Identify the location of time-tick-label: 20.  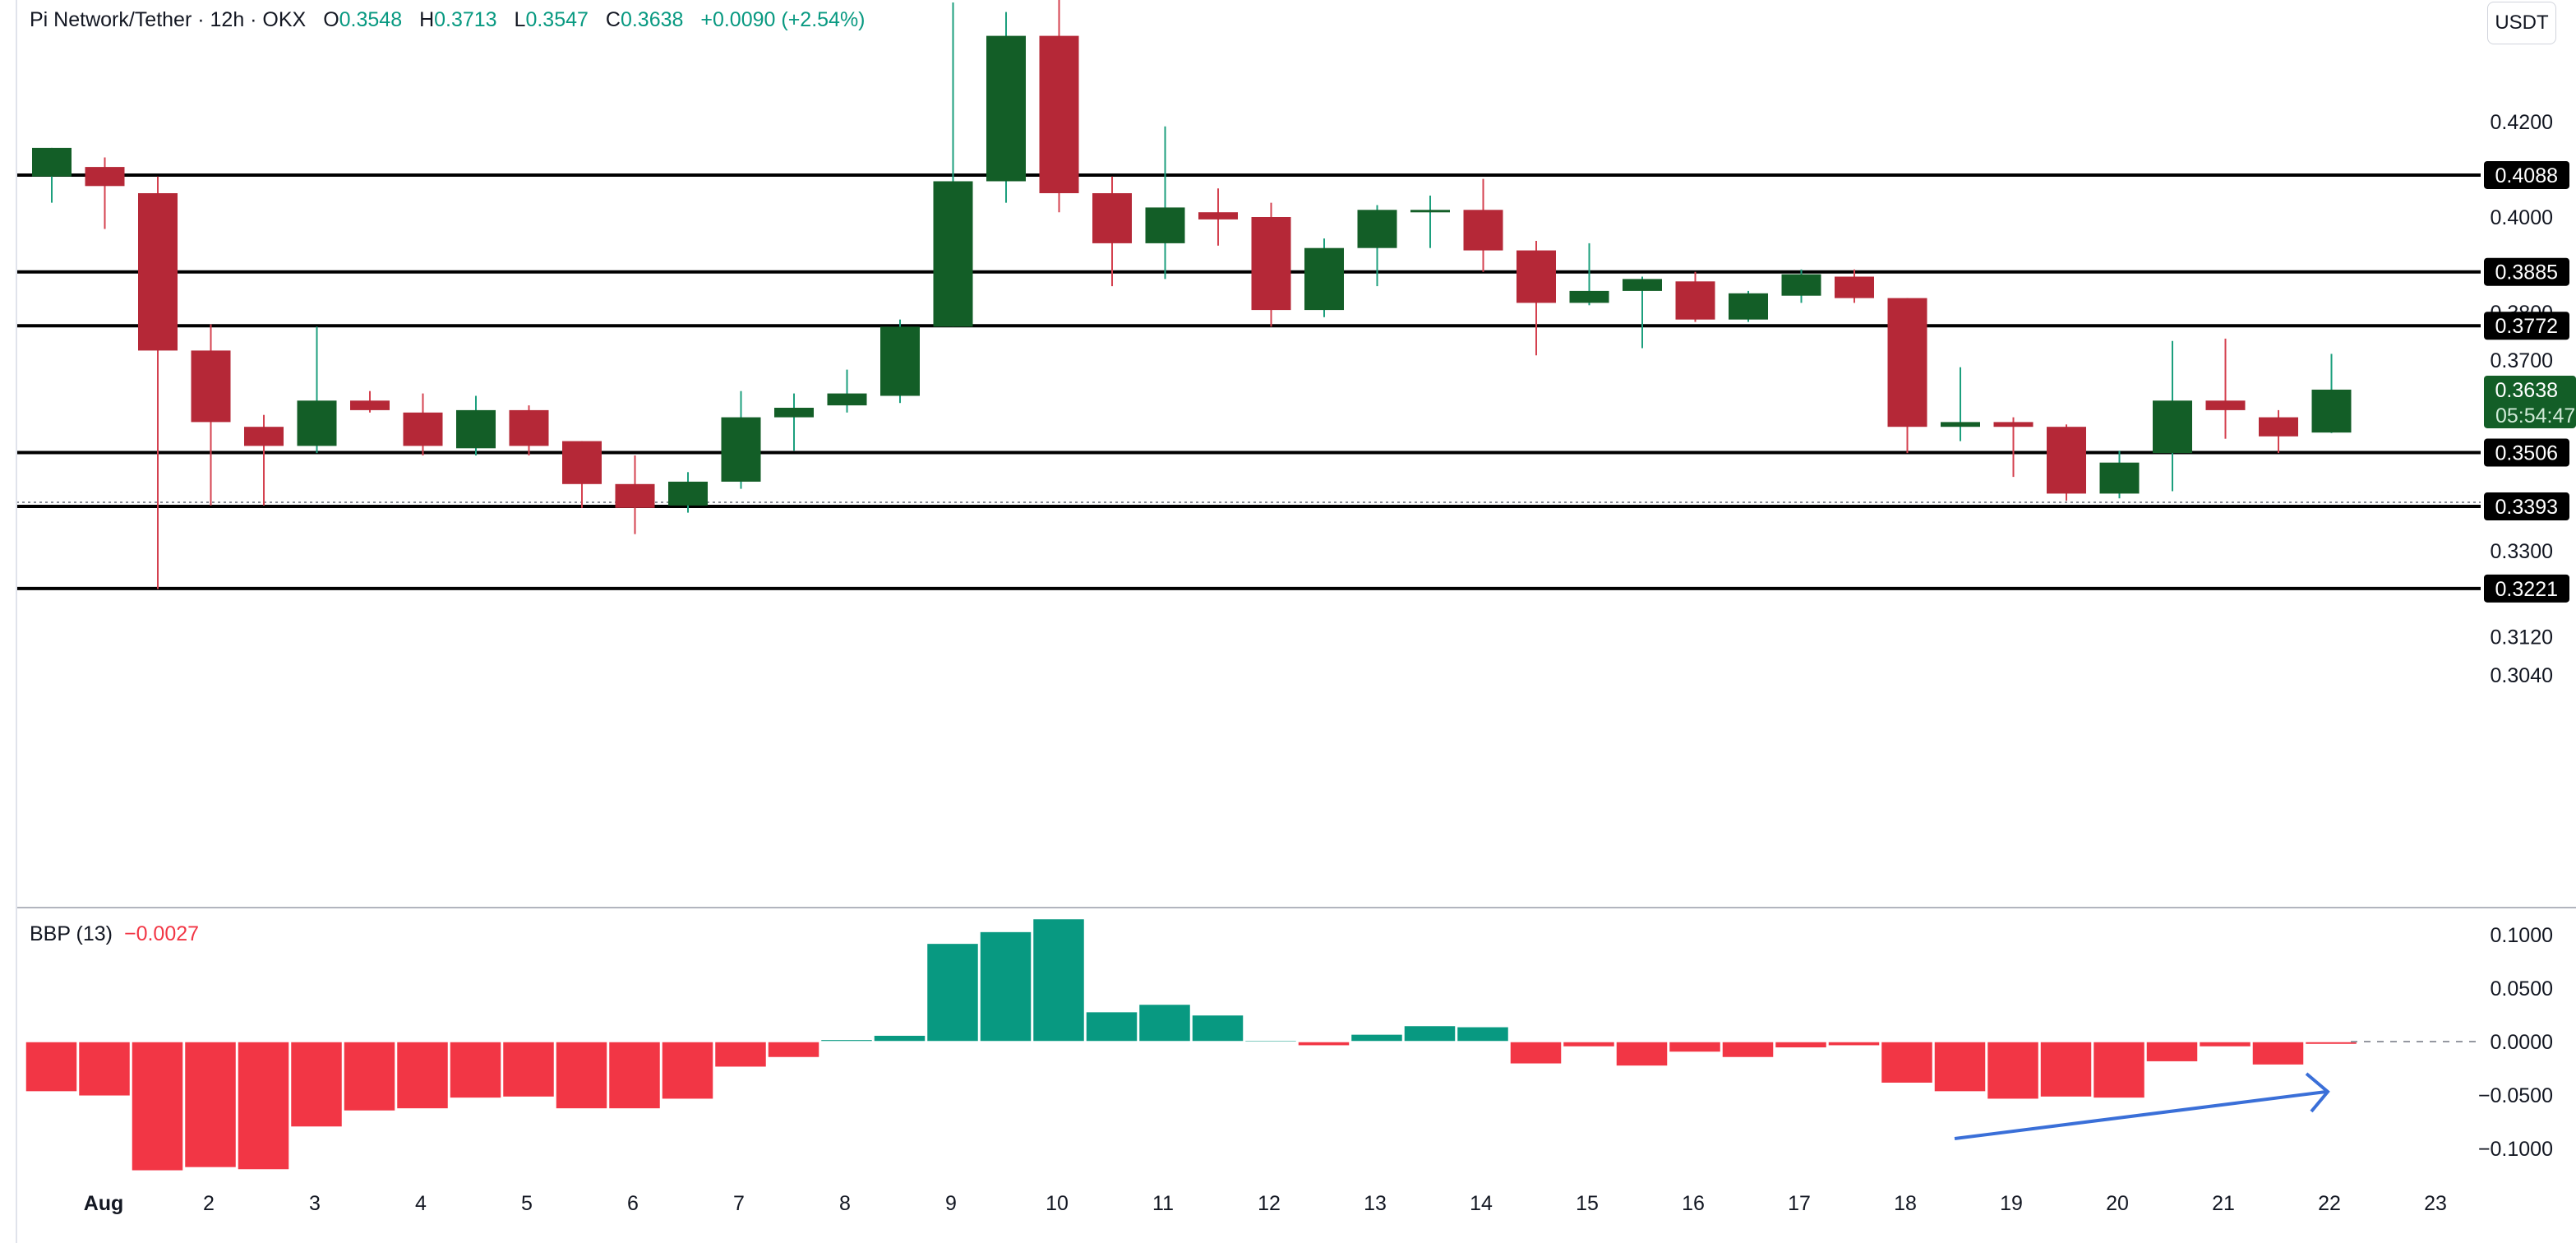
(2117, 1203).